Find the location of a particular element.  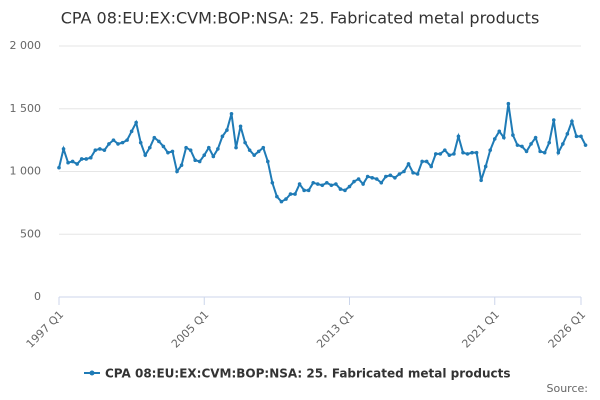

x-tick-label: 2021 Q1 is located at coordinates (480, 329).